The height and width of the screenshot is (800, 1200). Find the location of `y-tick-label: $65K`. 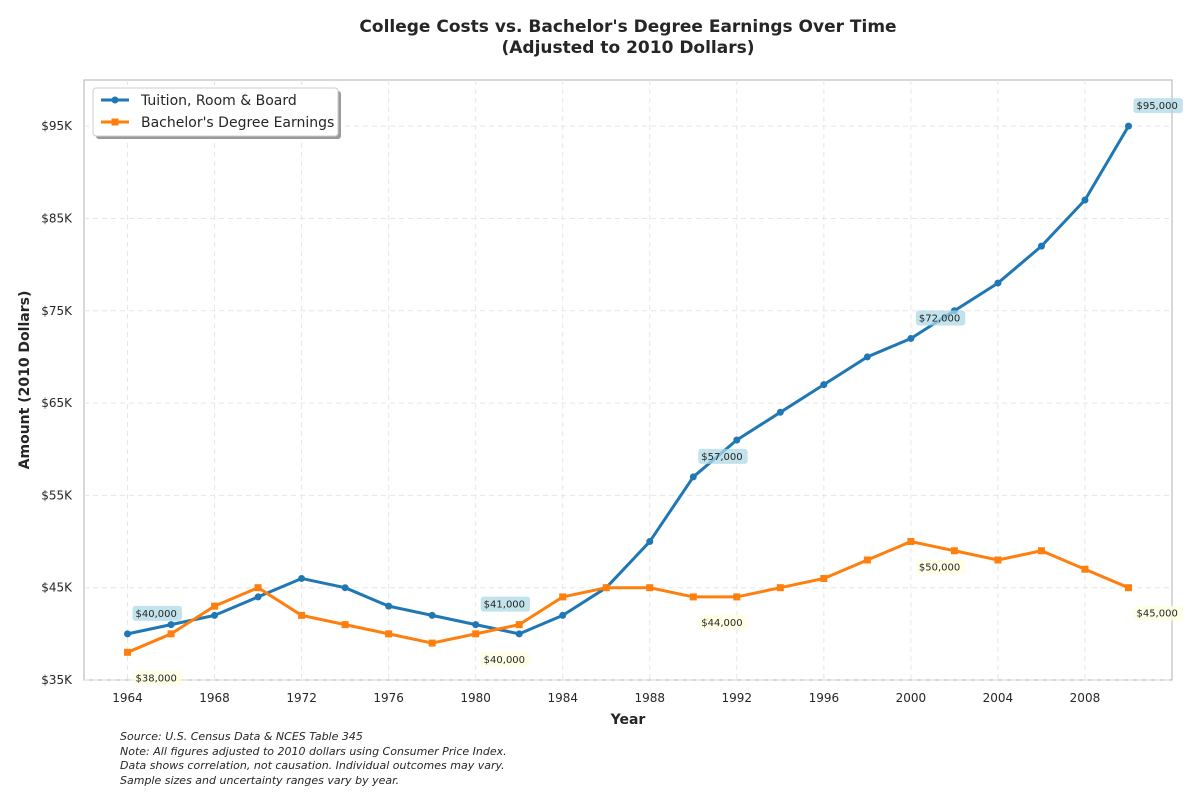

y-tick-label: $65K is located at coordinates (57, 403).